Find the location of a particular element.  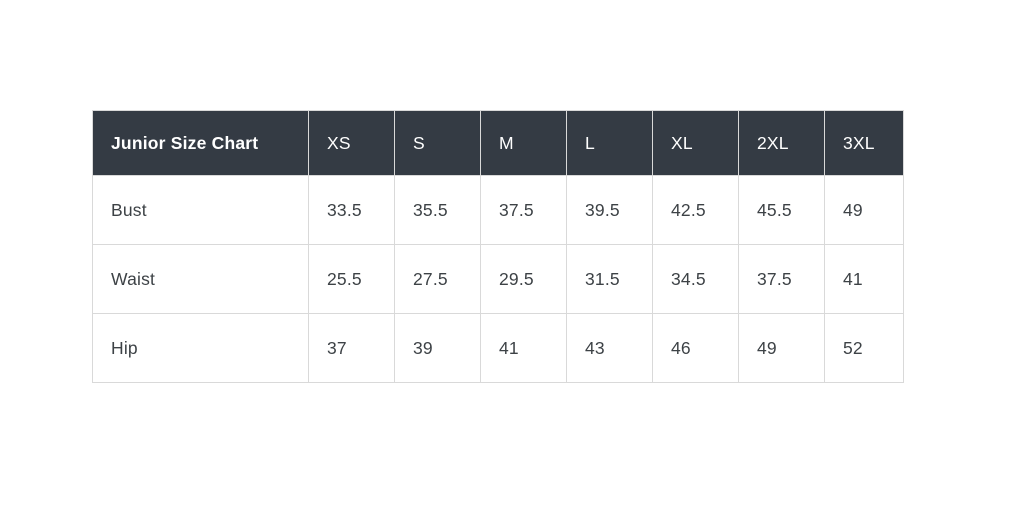

bust-value-3xl: 49 is located at coordinates (864, 210).